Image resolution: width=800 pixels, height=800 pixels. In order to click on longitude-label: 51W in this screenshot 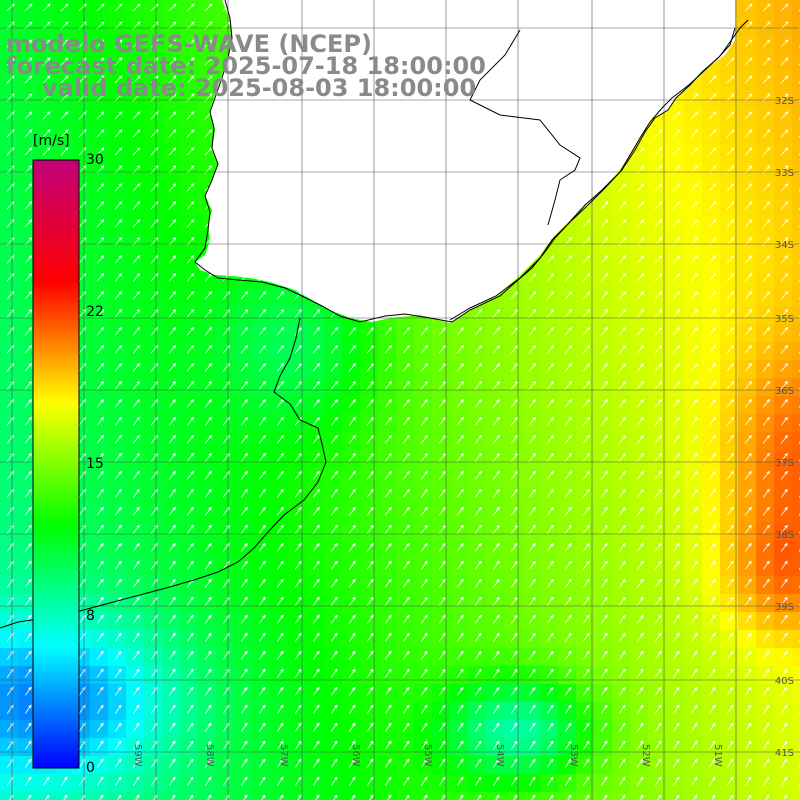, I will do `click(717, 755)`.